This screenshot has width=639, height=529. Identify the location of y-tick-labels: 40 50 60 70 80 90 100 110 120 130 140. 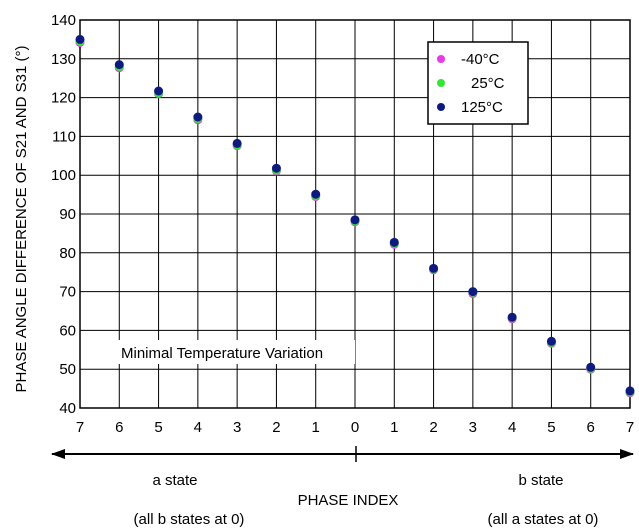
(63, 214).